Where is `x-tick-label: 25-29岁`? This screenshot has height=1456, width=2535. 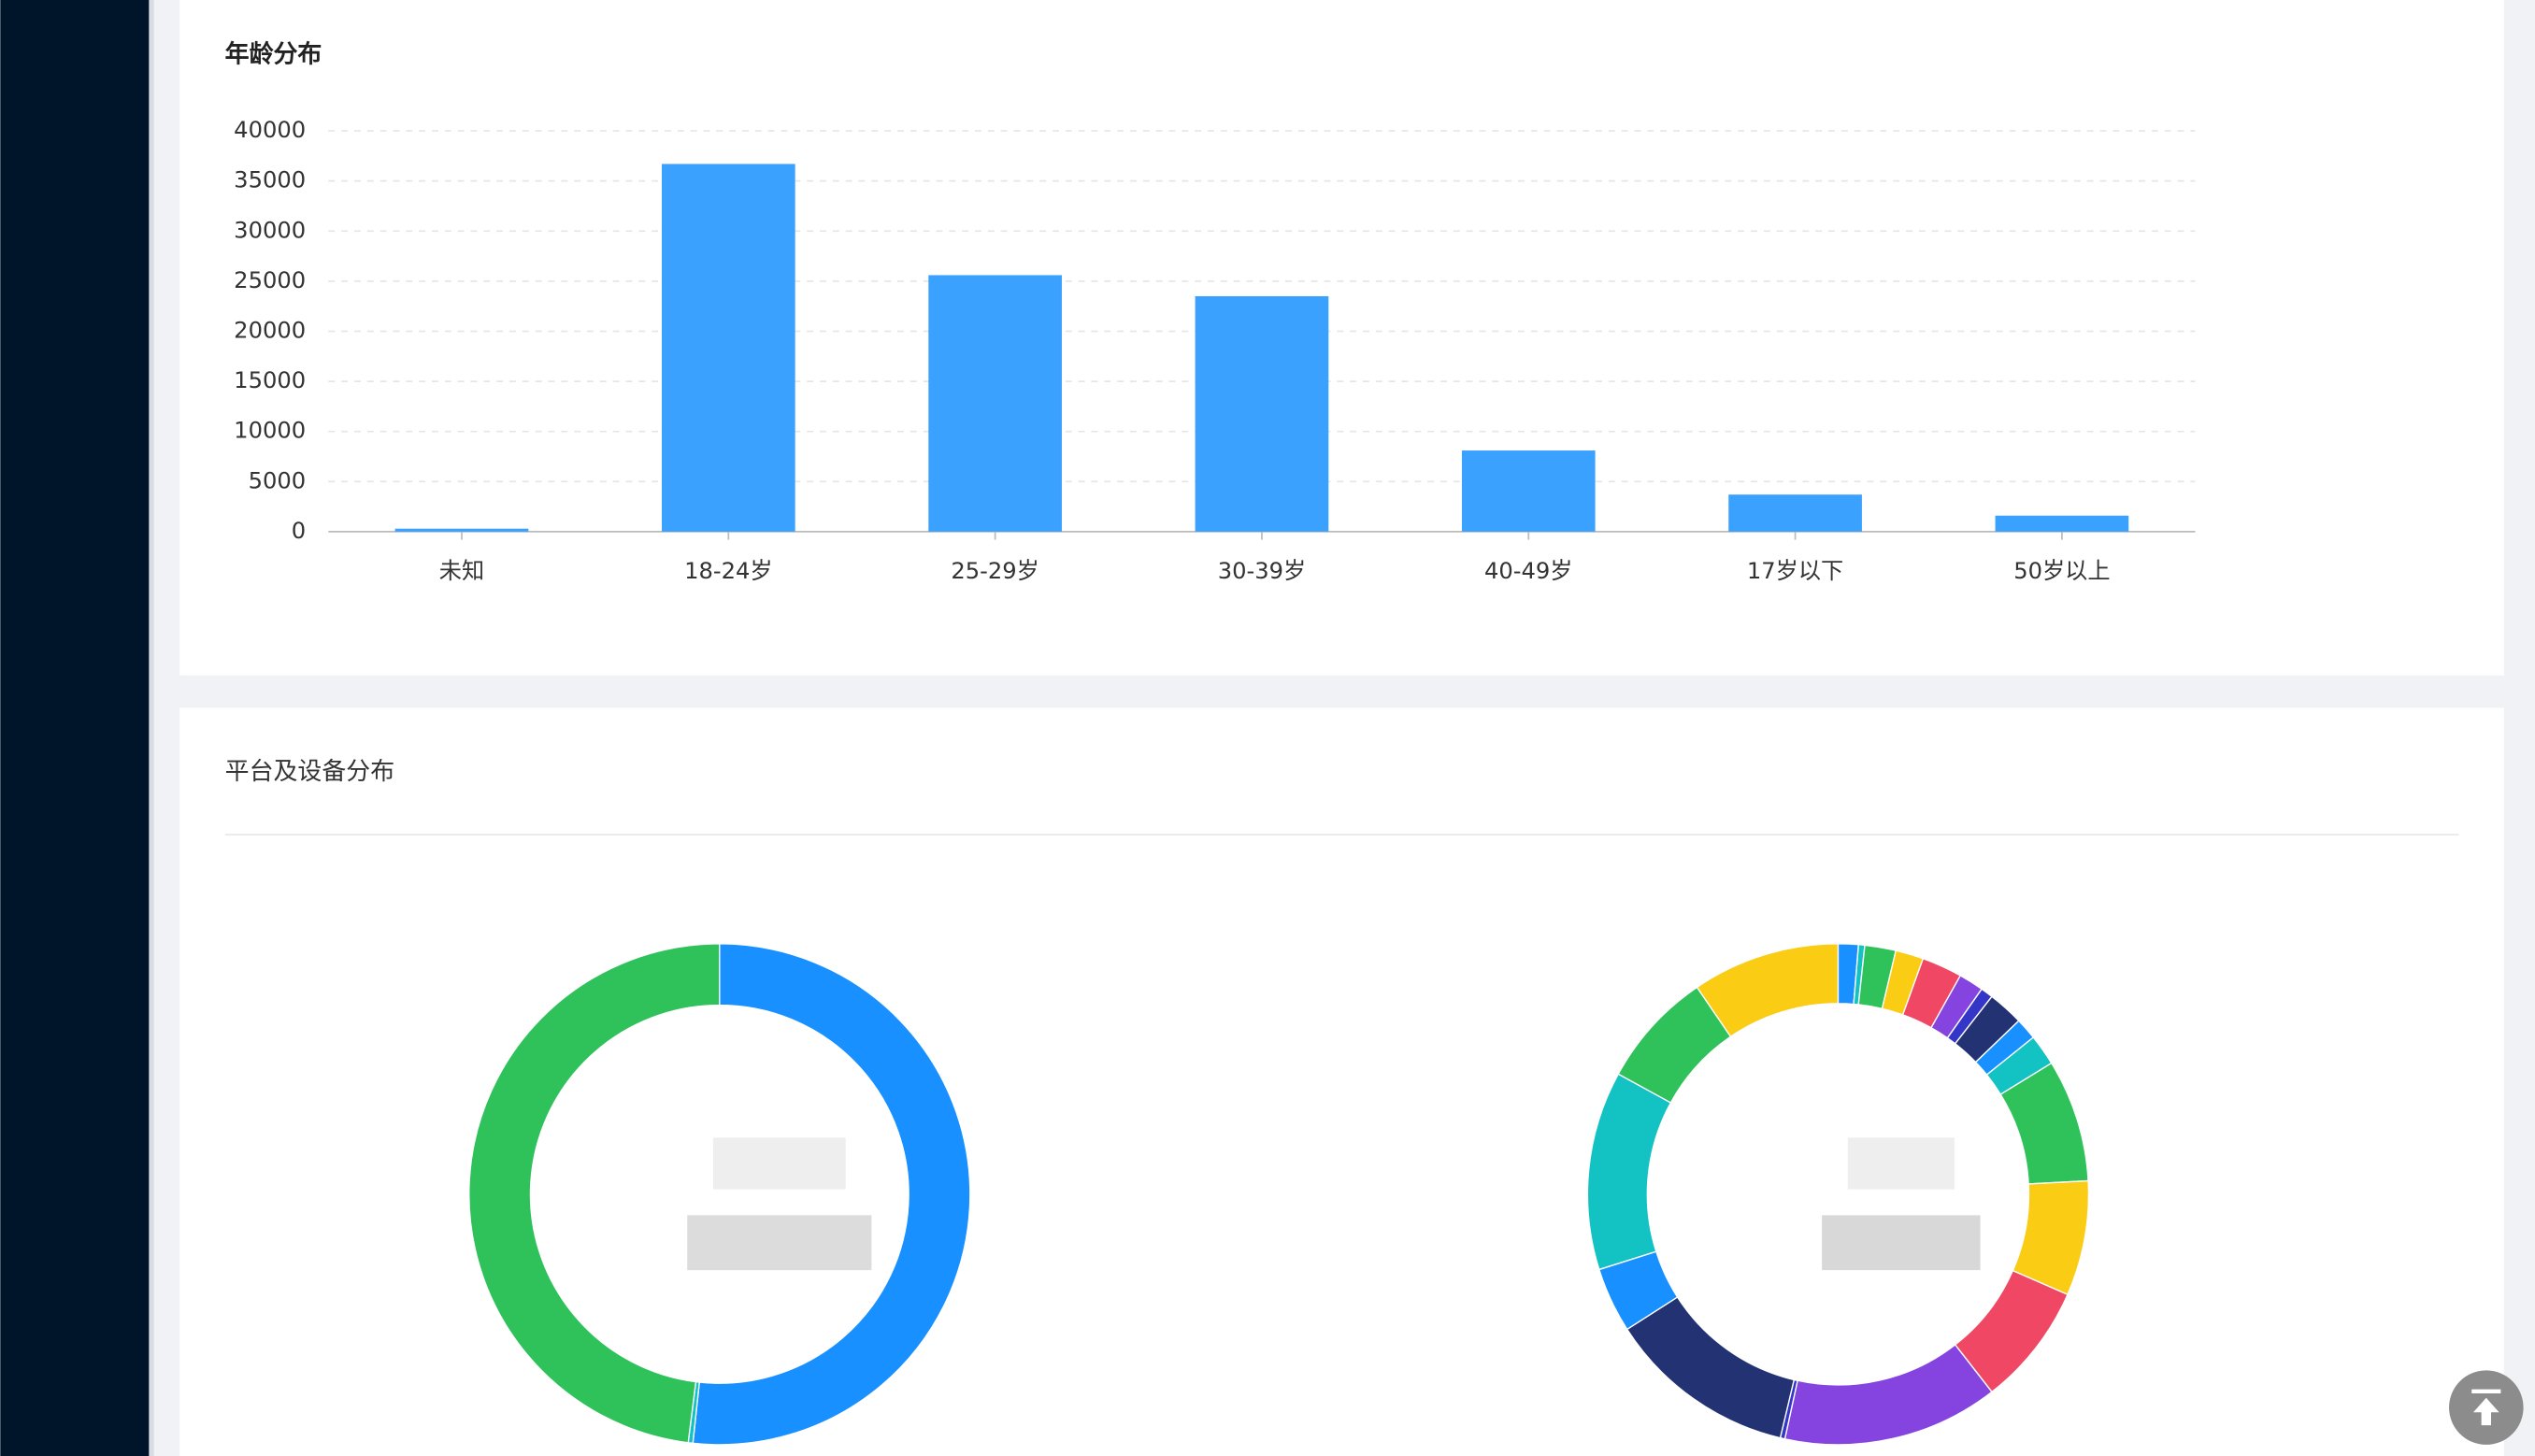 x-tick-label: 25-29岁 is located at coordinates (994, 571).